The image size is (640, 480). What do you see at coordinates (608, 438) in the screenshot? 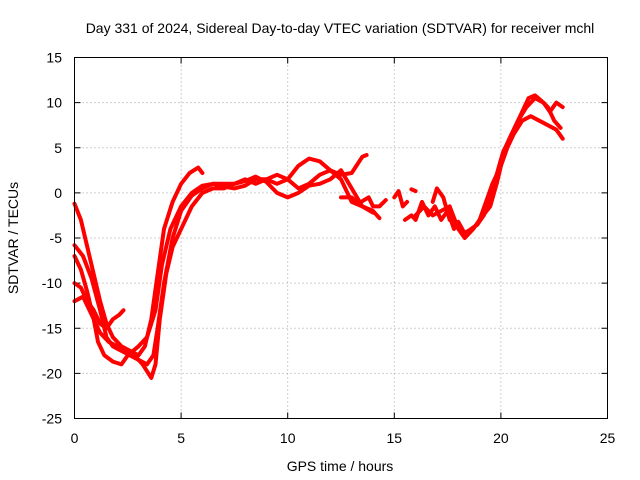
I see `x-tick-label: 25` at bounding box center [608, 438].